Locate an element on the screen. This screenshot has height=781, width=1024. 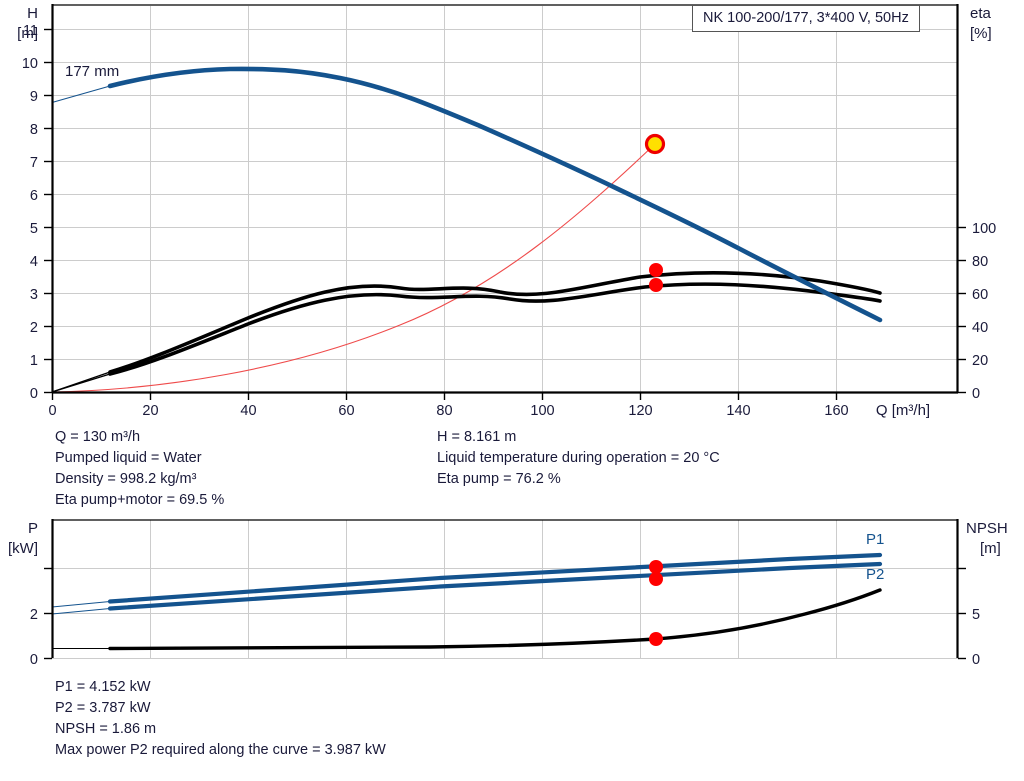
y2-axis-title: NPSH is located at coordinates (987, 528).